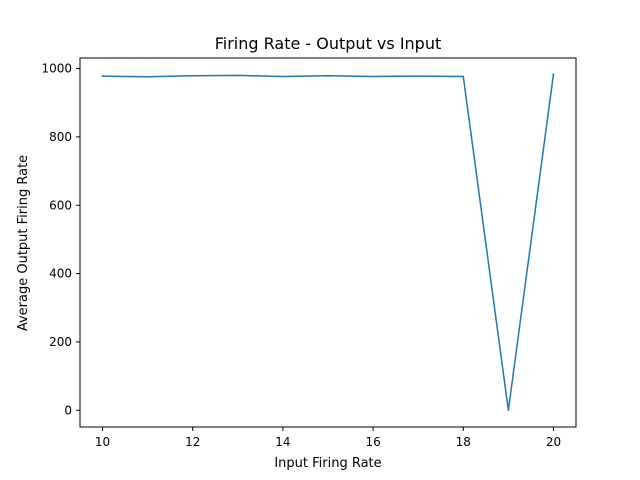 The width and height of the screenshot is (640, 480). Describe the element at coordinates (372, 442) in the screenshot. I see `x-tick-label: 16` at that location.